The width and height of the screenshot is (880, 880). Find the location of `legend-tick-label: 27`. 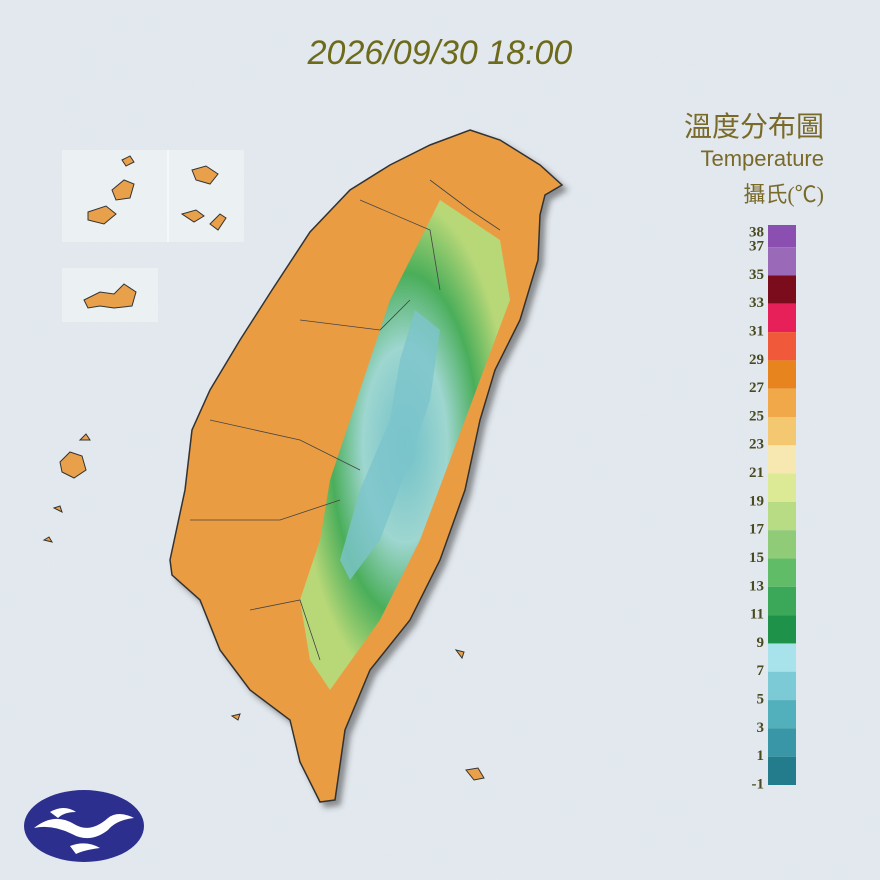

legend-tick-label: 27 is located at coordinates (757, 388).